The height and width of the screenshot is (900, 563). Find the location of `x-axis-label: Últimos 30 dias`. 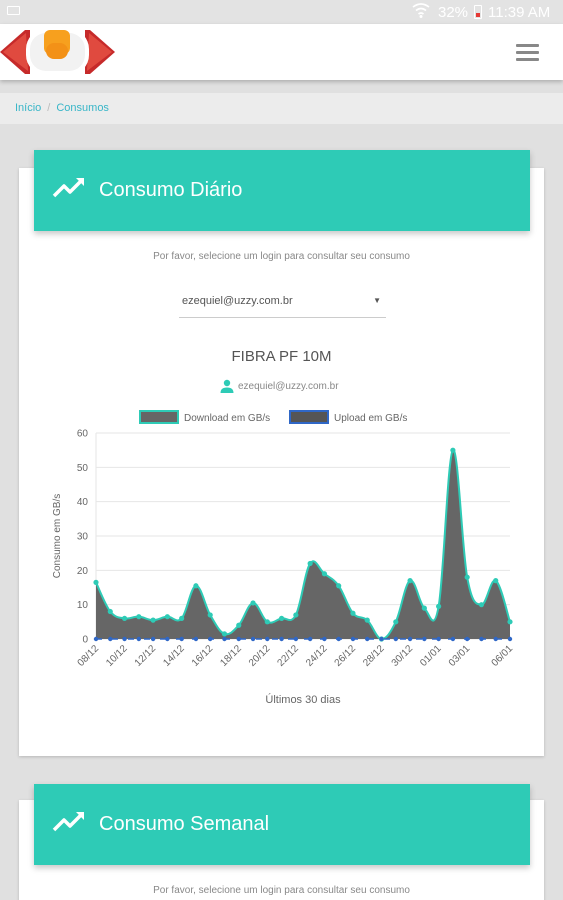

x-axis-label: Últimos 30 dias is located at coordinates (303, 699).